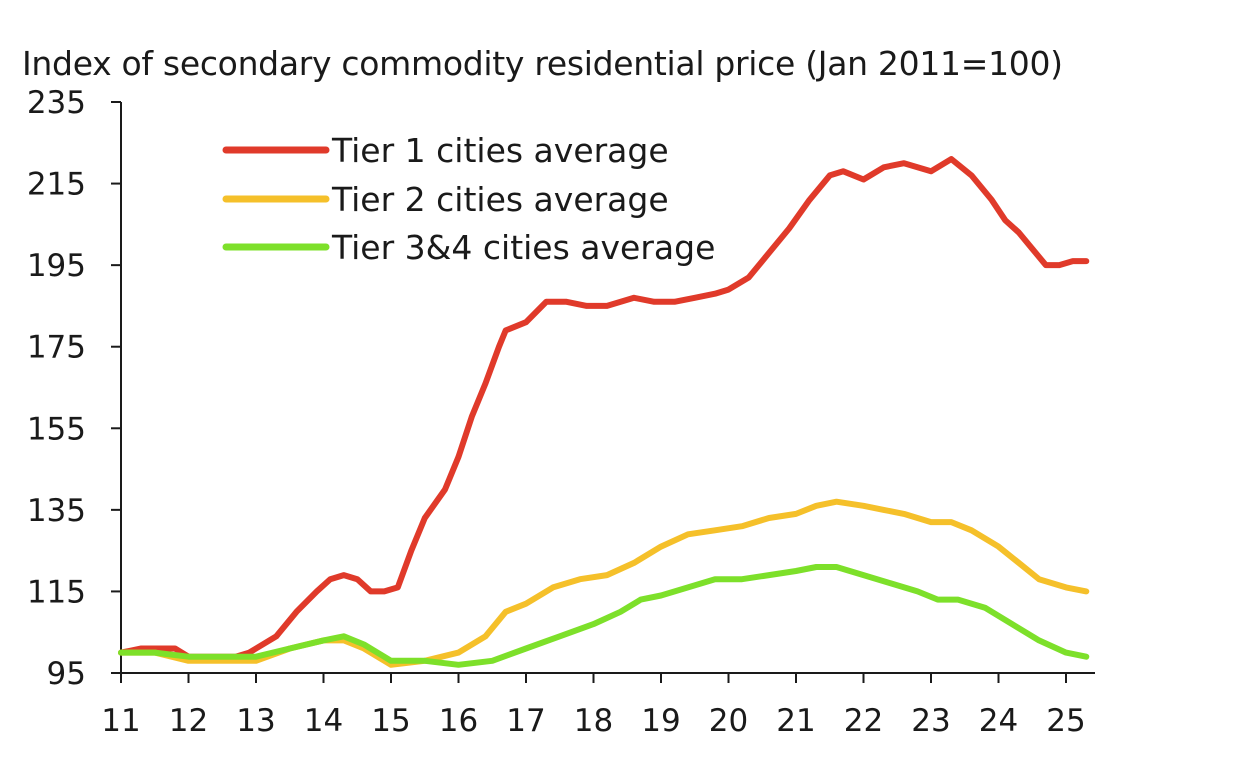 Image resolution: width=1256 pixels, height=772 pixels. Describe the element at coordinates (500, 150) in the screenshot. I see `legend-label-1: Tier 1 cities average` at that location.